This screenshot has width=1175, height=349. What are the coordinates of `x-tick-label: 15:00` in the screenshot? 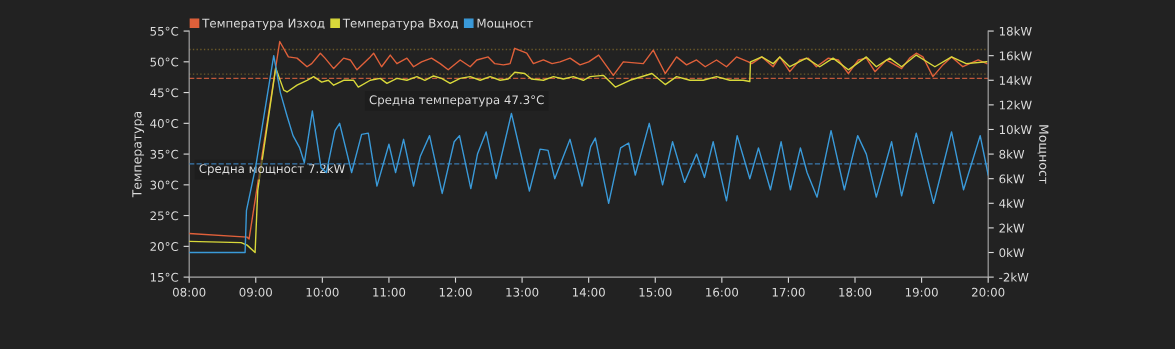 It's located at (655, 292).